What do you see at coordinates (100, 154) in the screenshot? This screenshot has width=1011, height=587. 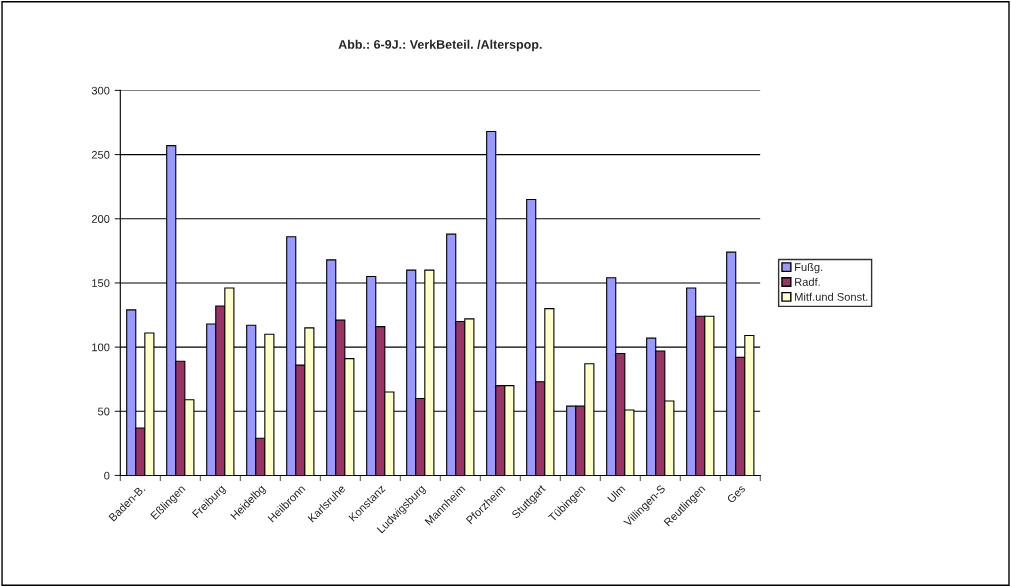 I see `y-tick-label: 250` at bounding box center [100, 154].